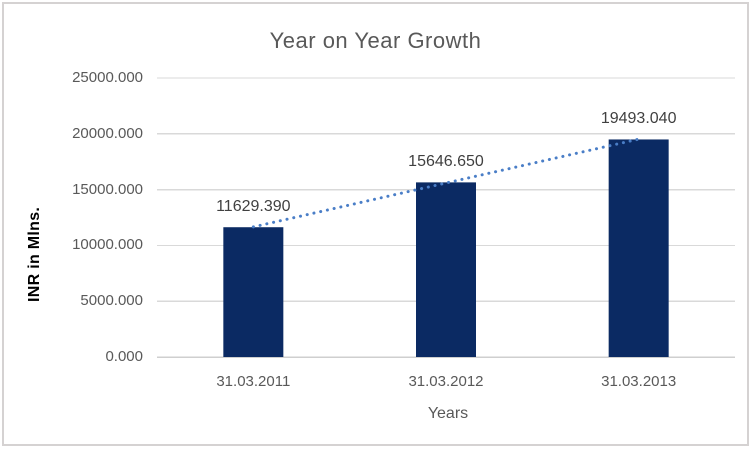 The width and height of the screenshot is (755, 452). I want to click on x-axis-title: Years, so click(448, 413).